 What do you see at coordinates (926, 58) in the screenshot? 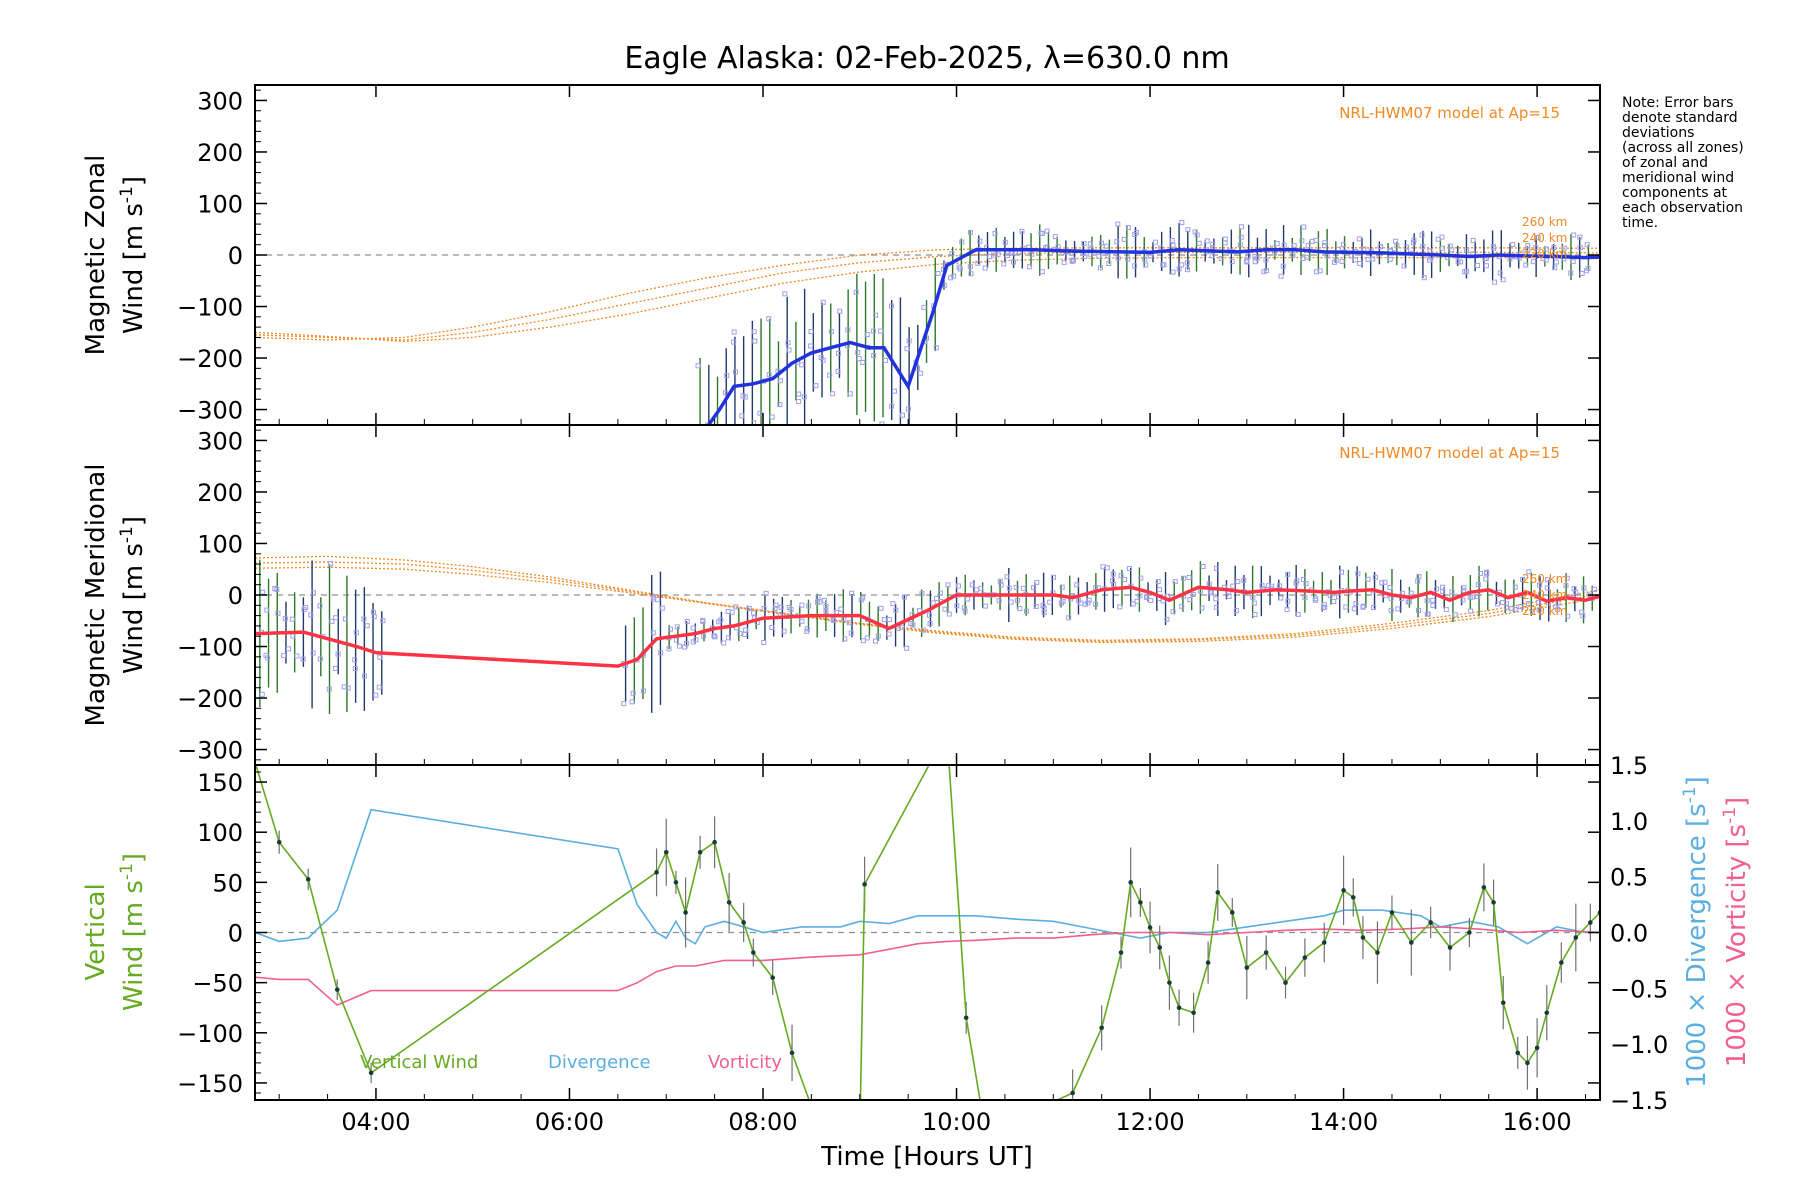
I see `chart-title: Eagle Alaska: 02-Feb-2025, λ=630.0 nm` at bounding box center [926, 58].